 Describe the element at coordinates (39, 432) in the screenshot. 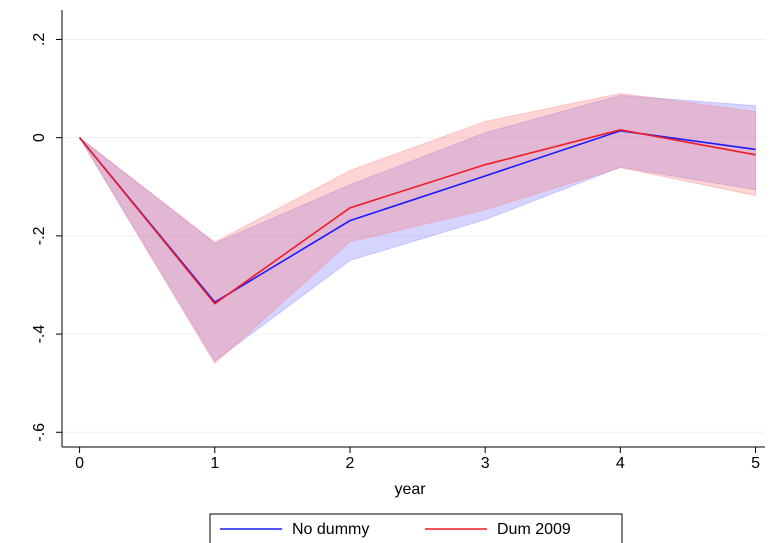

I see `y-tick-label: -.6` at that location.